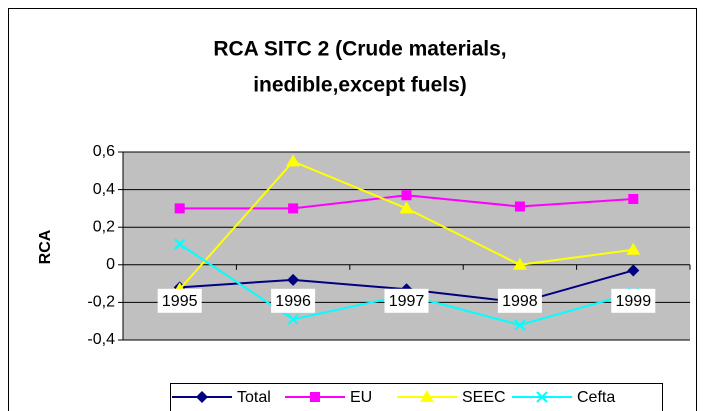 This screenshot has height=411, width=703. Describe the element at coordinates (45, 246) in the screenshot. I see `y-axis-label: RCA` at that location.